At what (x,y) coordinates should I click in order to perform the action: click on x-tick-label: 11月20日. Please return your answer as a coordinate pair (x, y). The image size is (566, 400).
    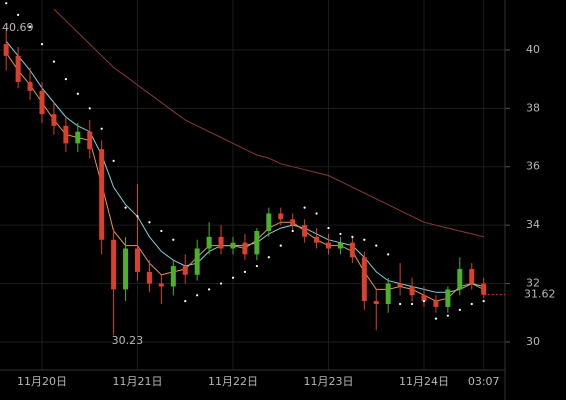
    Looking at the image, I should click on (42, 381).